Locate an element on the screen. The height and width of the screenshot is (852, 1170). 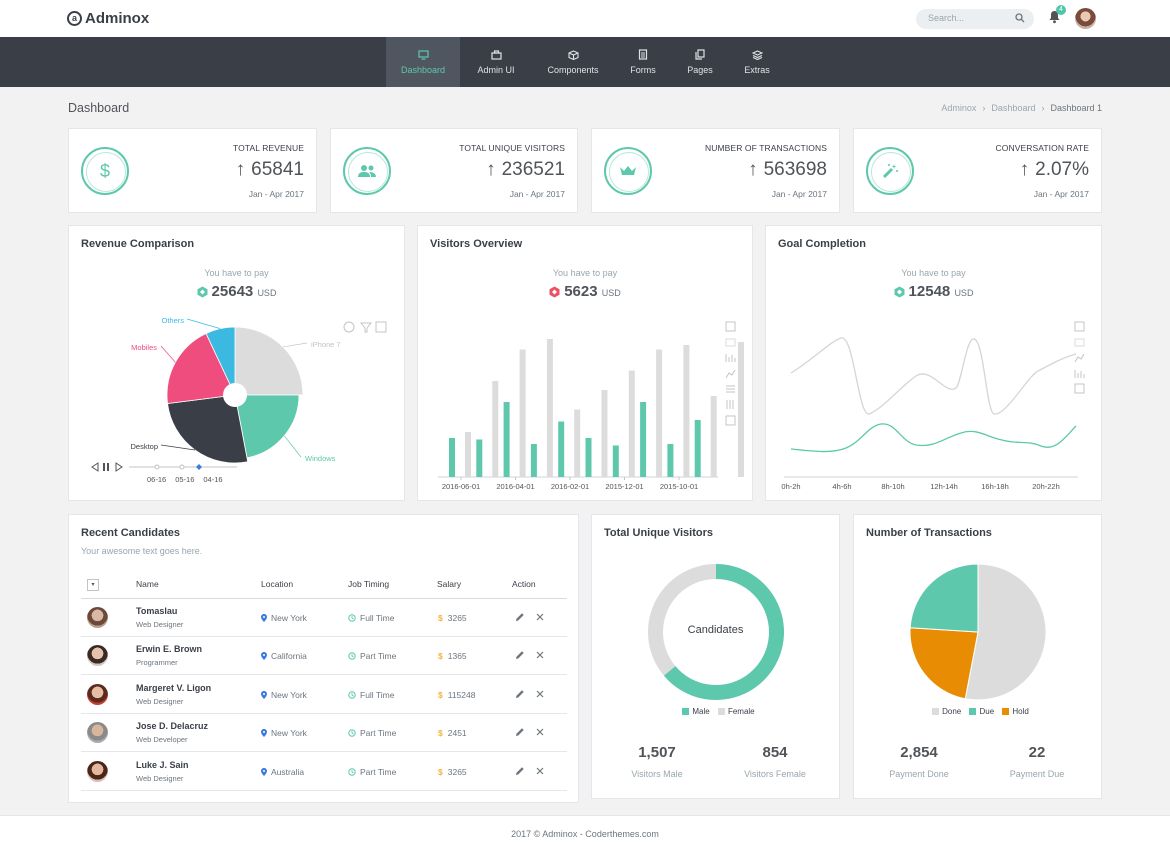
legend-label: Hold is located at coordinates (1020, 711).